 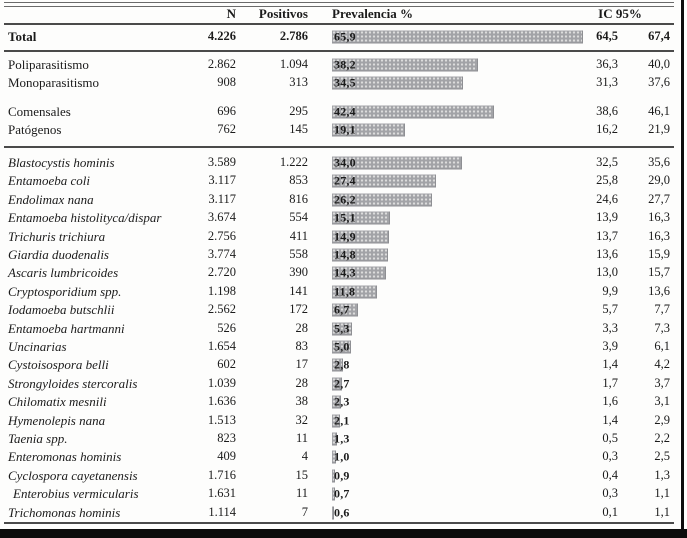 What do you see at coordinates (226, 328) in the screenshot?
I see `n-value: 526` at bounding box center [226, 328].